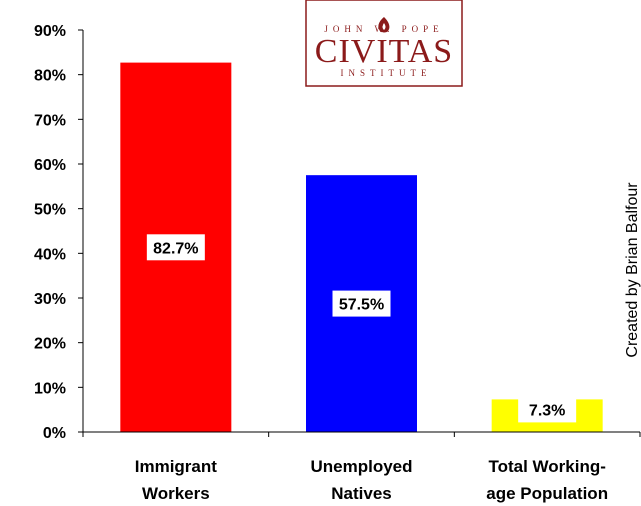  I want to click on data-label: 57.5%, so click(361, 303).